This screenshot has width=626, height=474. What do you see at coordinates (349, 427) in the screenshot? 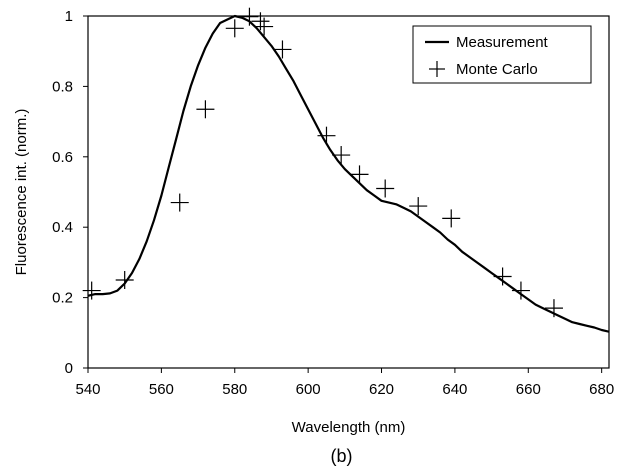
I see `x-axis-title: Wavelength (nm)` at bounding box center [349, 427].